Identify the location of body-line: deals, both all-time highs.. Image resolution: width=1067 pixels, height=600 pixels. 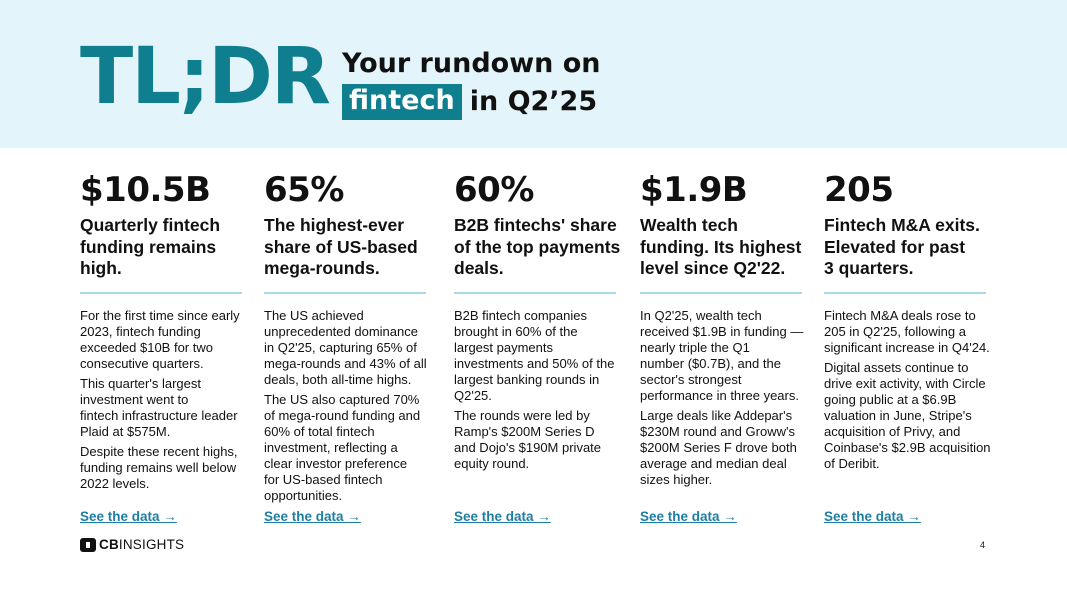
(338, 379).